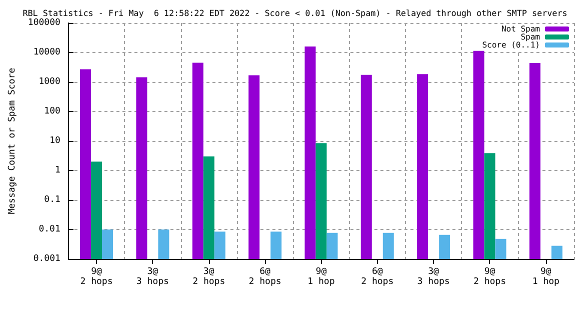 The height and width of the screenshot is (324, 576). What do you see at coordinates (44, 23) in the screenshot?
I see `y-tick-label: 100000` at bounding box center [44, 23].